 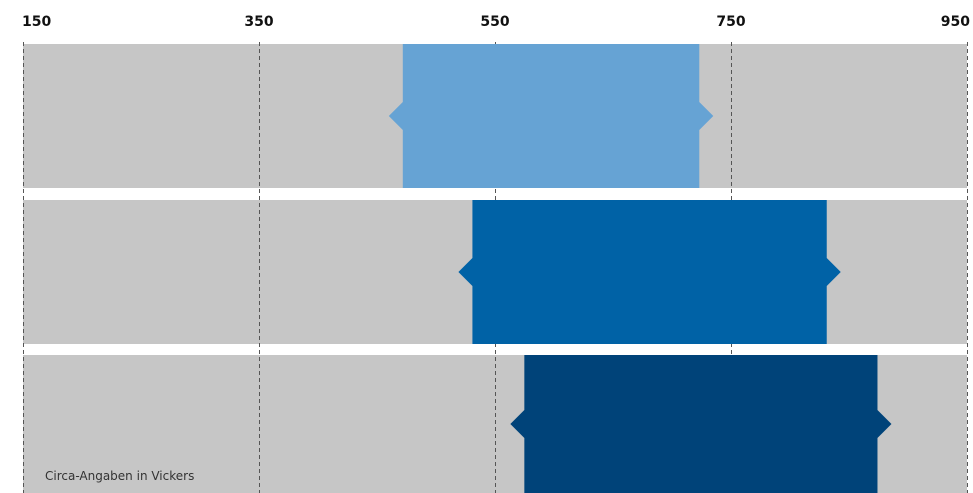 I want to click on tick-label-750: 750, so click(x=730, y=22).